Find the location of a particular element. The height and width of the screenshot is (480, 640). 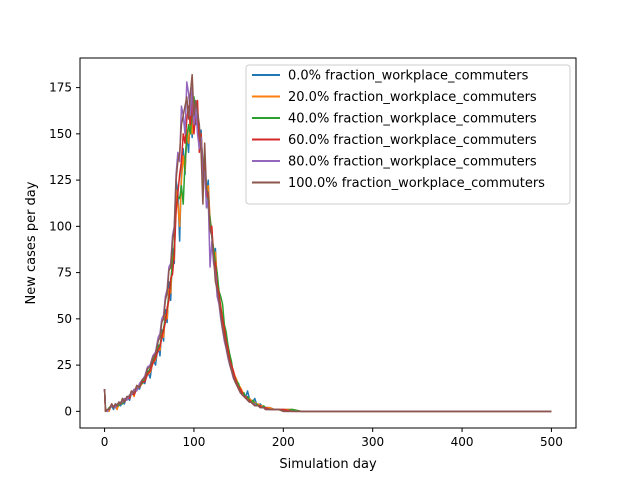

y-axis-label: New cases per day is located at coordinates (31, 242).